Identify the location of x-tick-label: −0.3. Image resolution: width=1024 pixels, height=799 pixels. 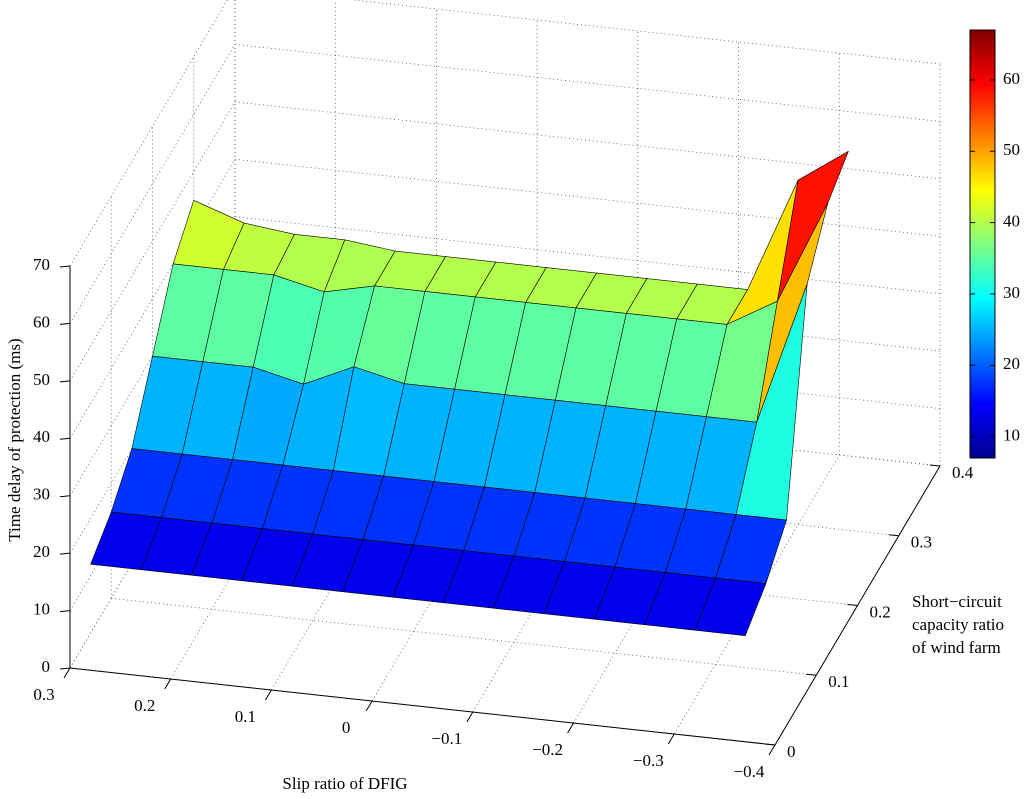
(648, 760).